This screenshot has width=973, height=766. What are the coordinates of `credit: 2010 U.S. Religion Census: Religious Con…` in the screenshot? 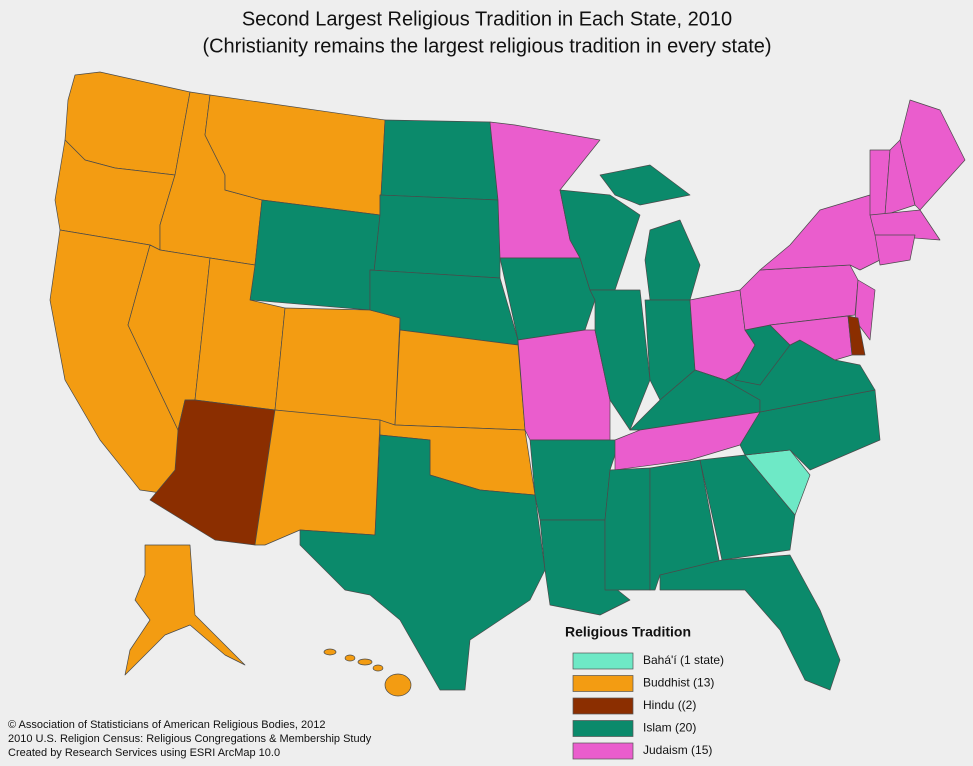 It's located at (190, 739).